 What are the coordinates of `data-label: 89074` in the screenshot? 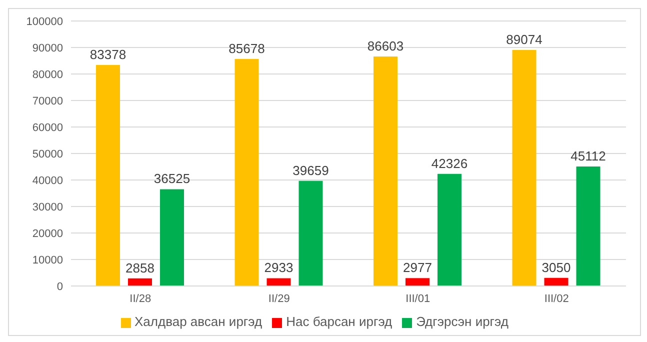 It's located at (524, 39).